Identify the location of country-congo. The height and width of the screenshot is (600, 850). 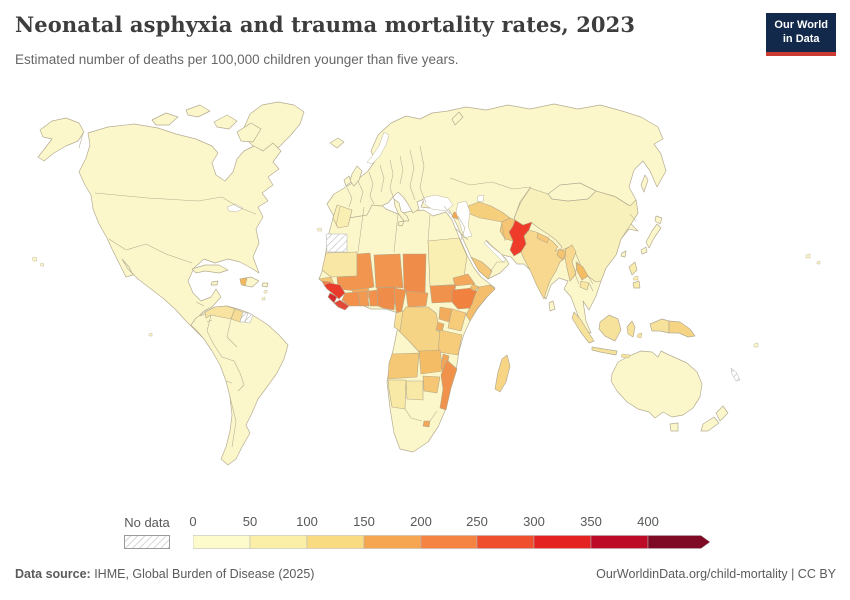
(398, 321).